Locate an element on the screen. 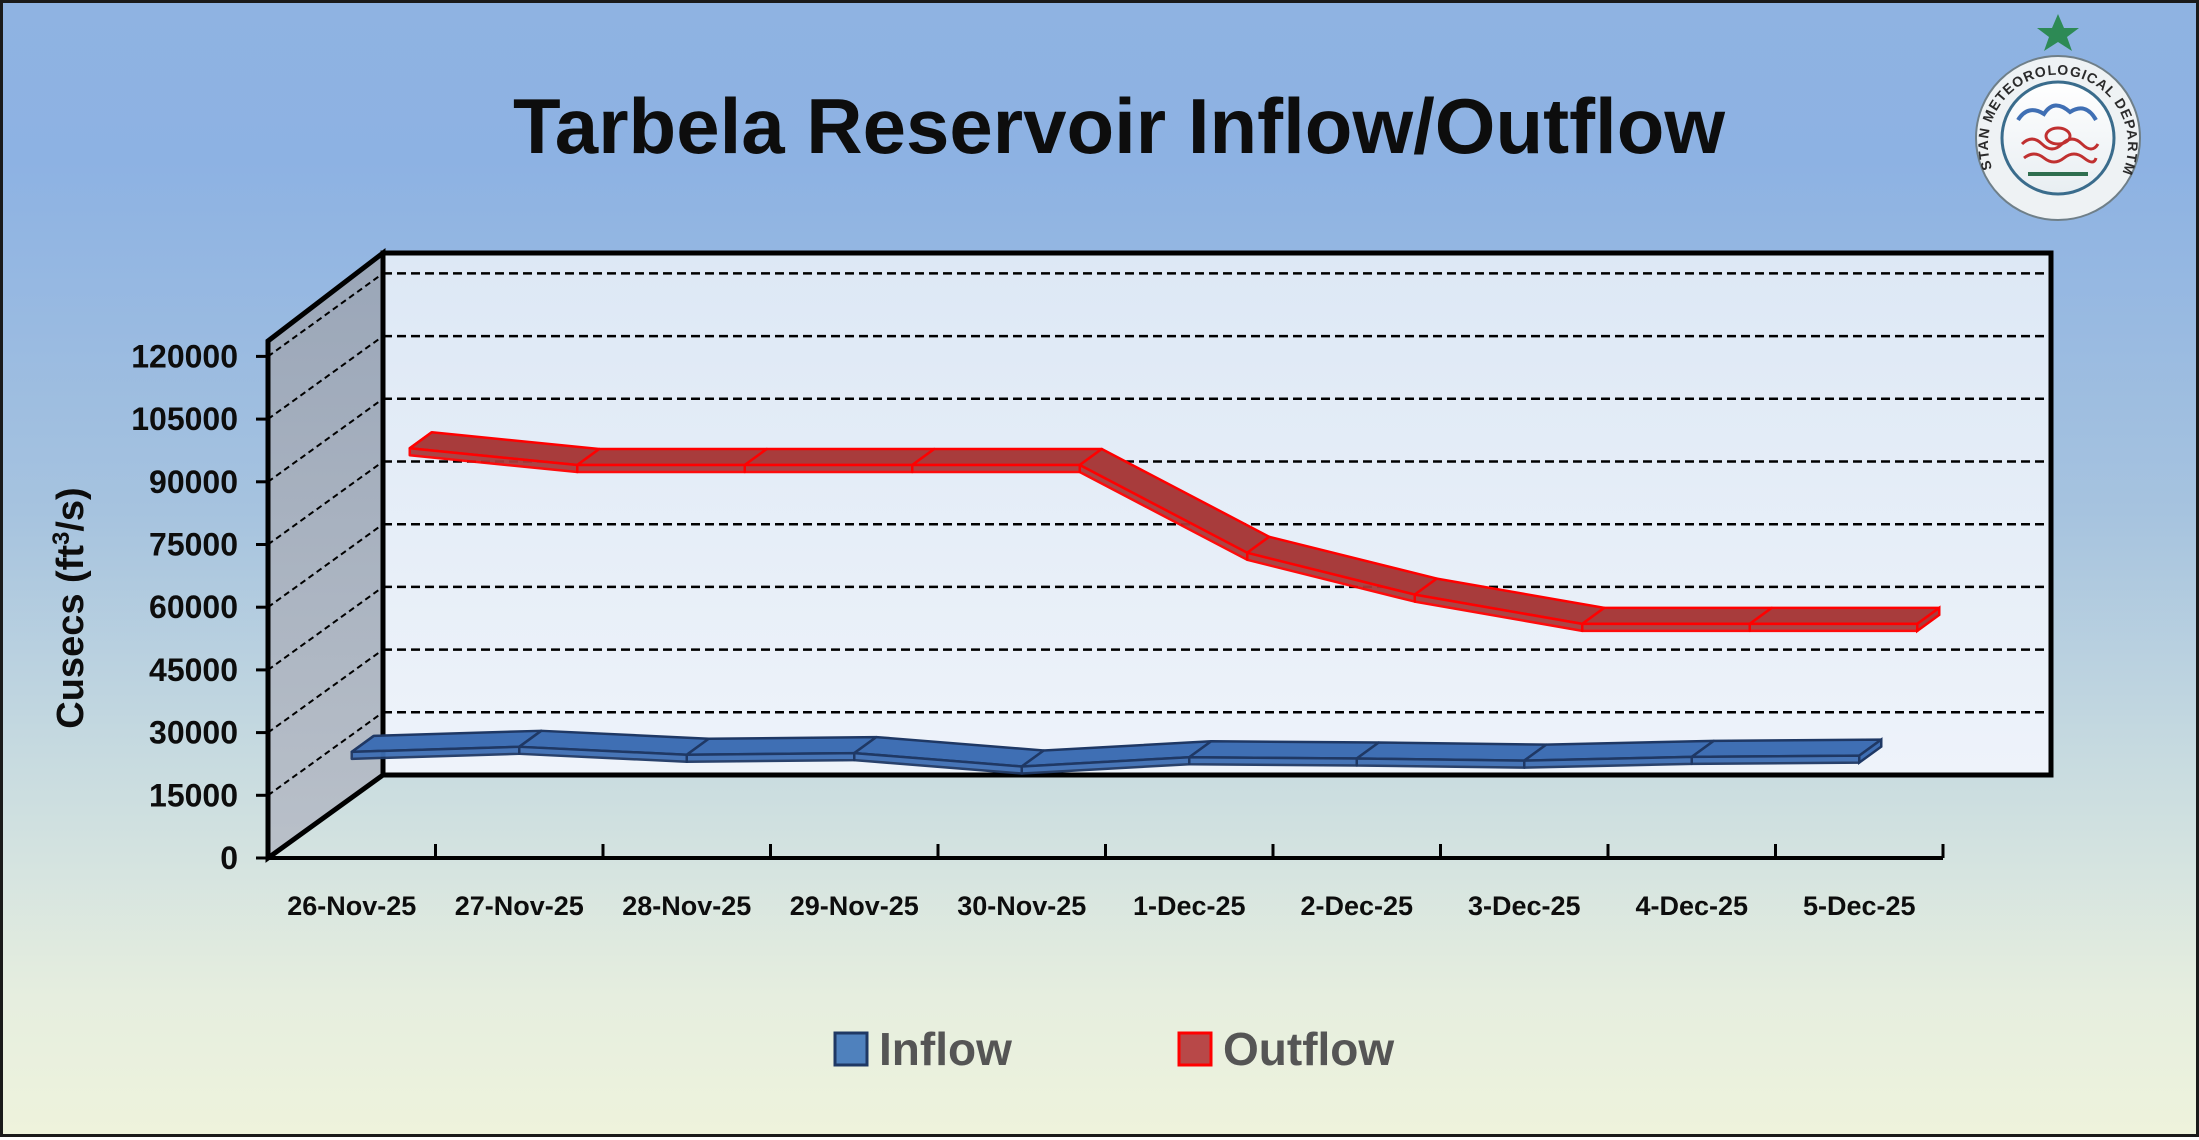 The image size is (2199, 1140). chart-title: Tarbela Reservoir Inflow/Outflow is located at coordinates (1119, 126).